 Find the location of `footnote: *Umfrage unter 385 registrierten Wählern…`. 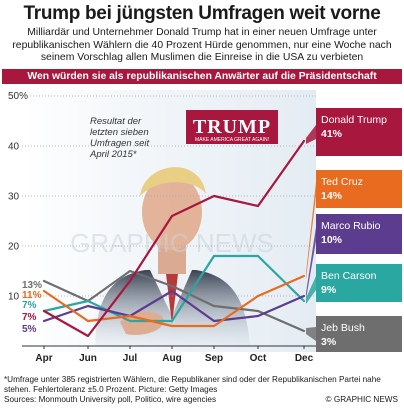

footnote: *Umfrage unter 385 registrierten Wählern… is located at coordinates (202, 390).